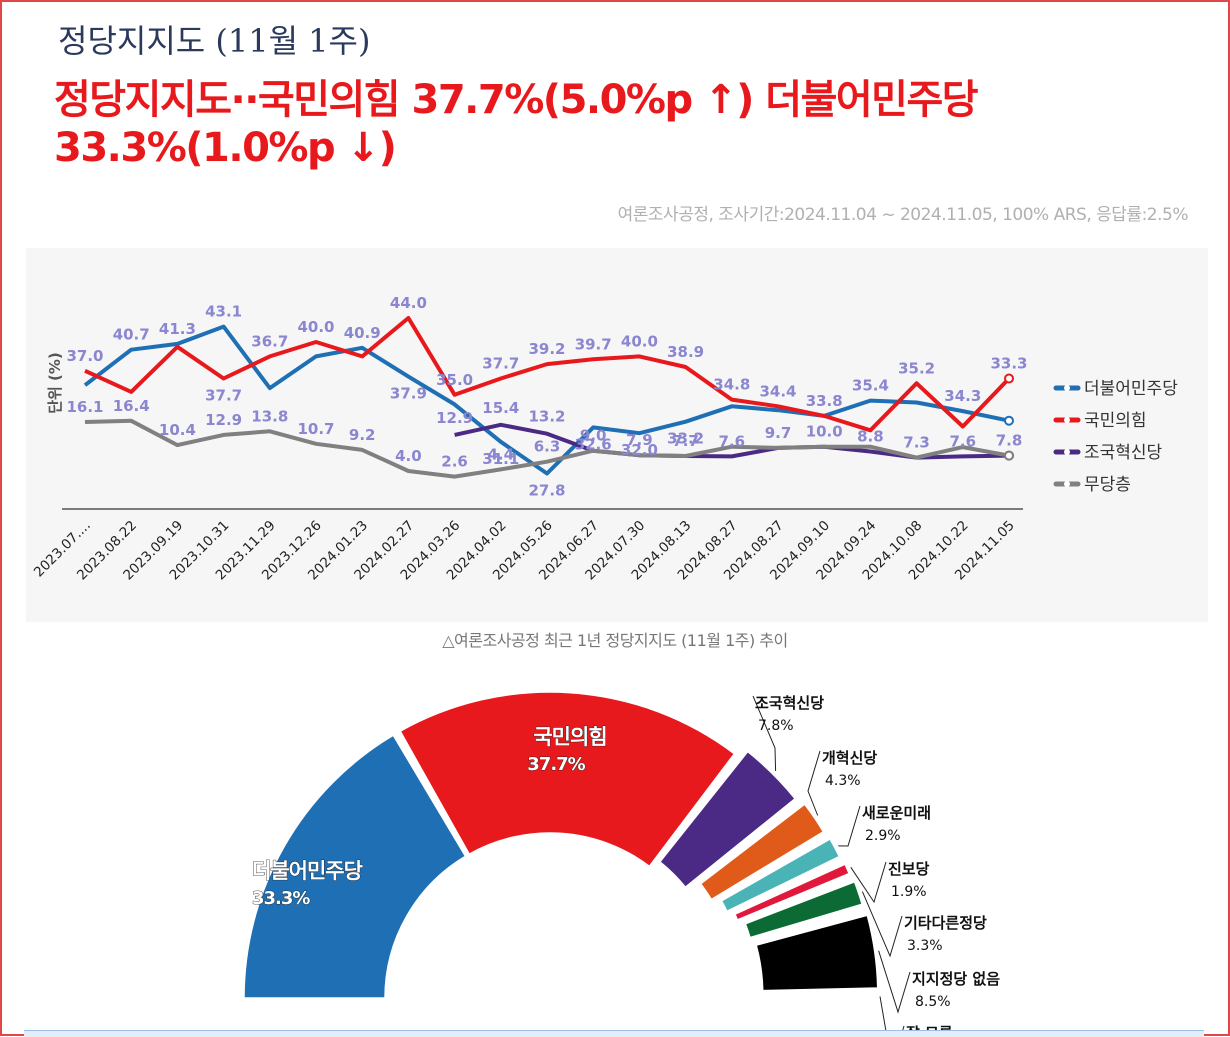 This screenshot has height=1037, width=1230. What do you see at coordinates (569, 737) in the screenshot?
I see `slice-label-name: 국민의힘` at bounding box center [569, 737].